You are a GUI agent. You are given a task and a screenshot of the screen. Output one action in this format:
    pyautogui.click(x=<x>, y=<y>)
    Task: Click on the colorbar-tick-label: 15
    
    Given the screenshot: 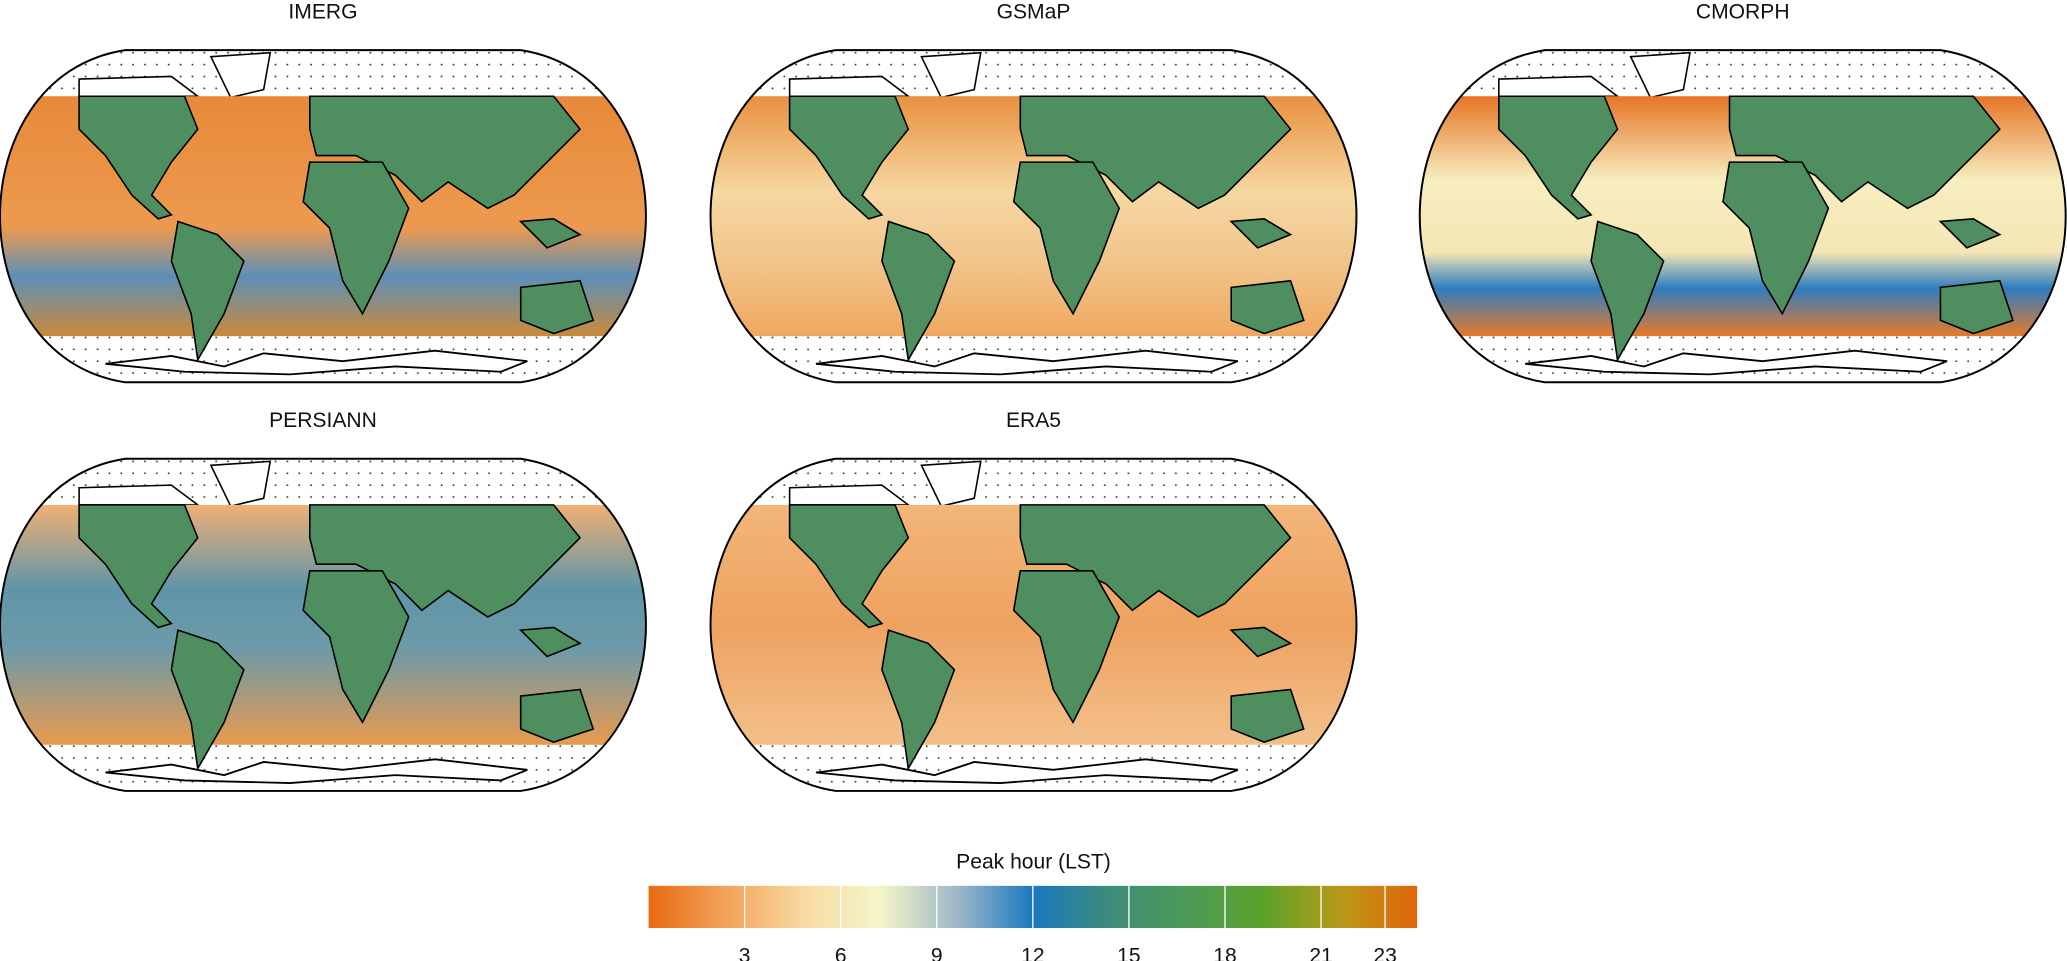 What is the action you would take?
    pyautogui.click(x=1128, y=952)
    